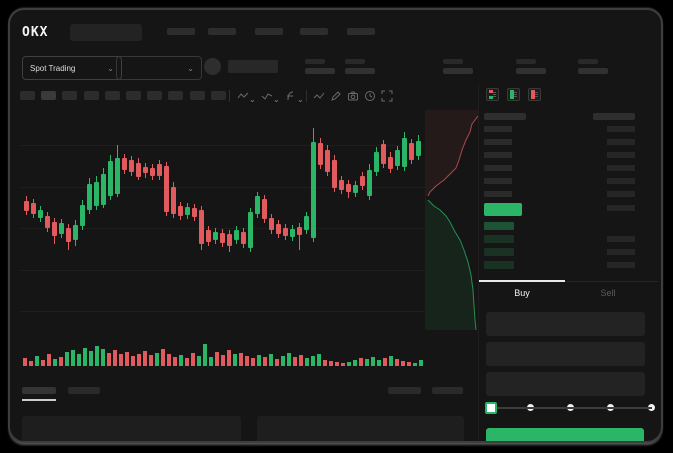 The height and width of the screenshot is (453, 673). Describe the element at coordinates (294, 98) in the screenshot. I see `indicators-fx-icon: ⌄` at that location.